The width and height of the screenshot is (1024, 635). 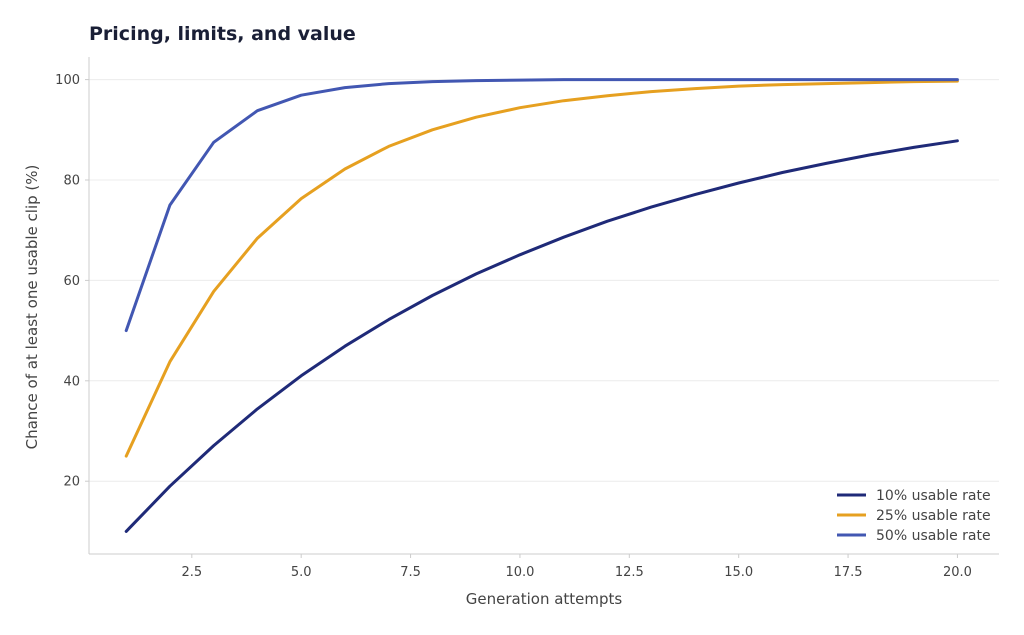 What do you see at coordinates (32, 307) in the screenshot?
I see `y-axis-label: Chance of at least one usable clip (%)` at bounding box center [32, 307].